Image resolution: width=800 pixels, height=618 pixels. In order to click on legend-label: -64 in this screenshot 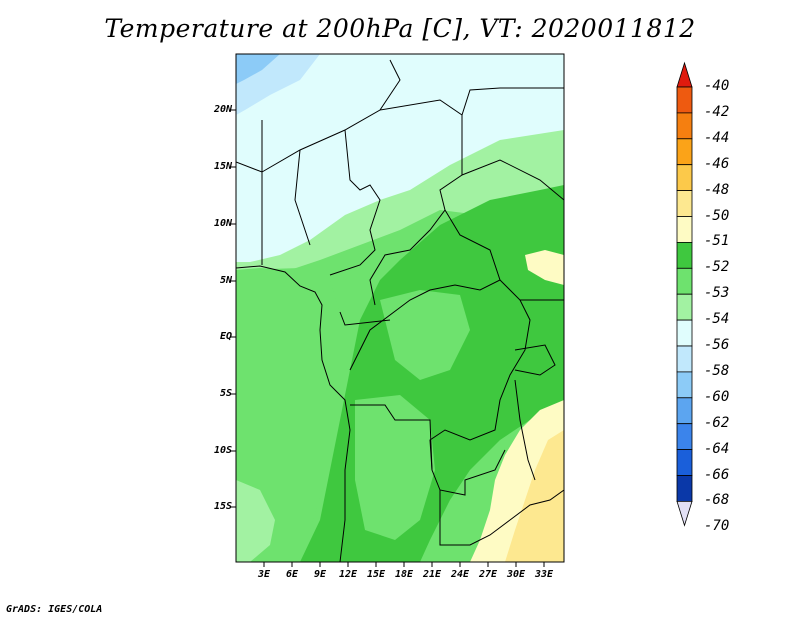, I will do `click(717, 448)`.